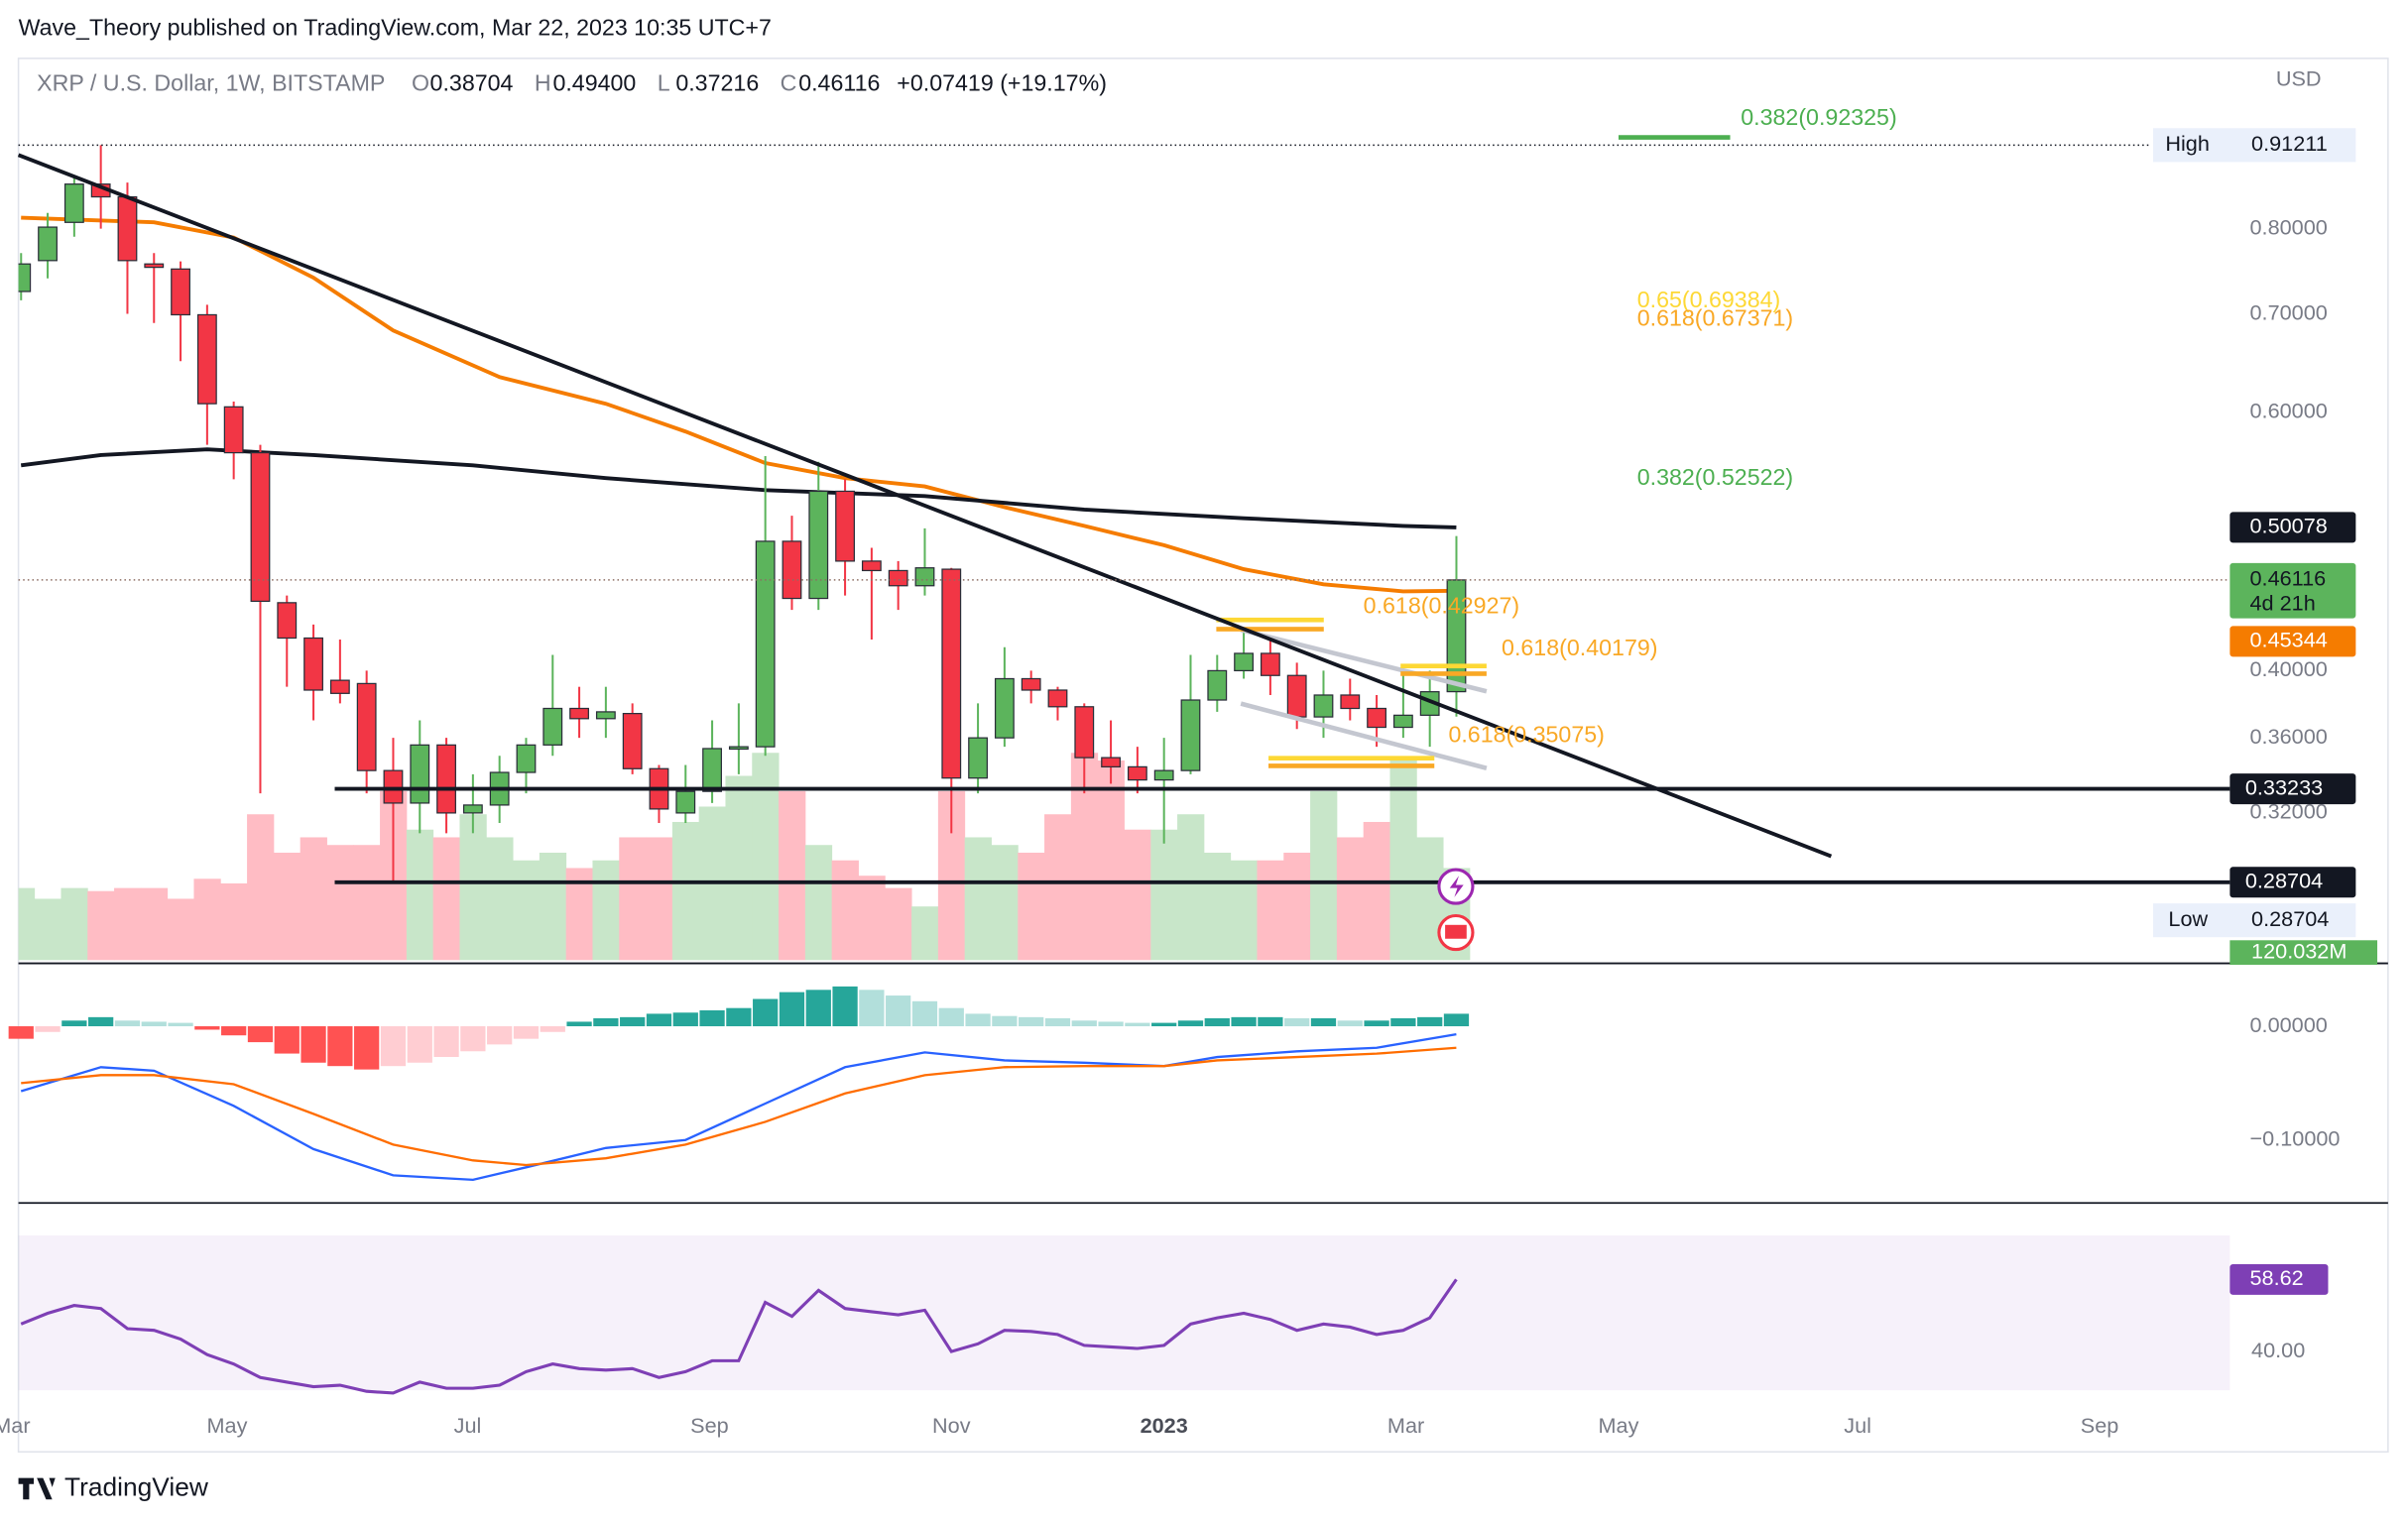 Image resolution: width=2408 pixels, height=1521 pixels. What do you see at coordinates (2289, 226) in the screenshot?
I see `y-tick-label: 0.80000` at bounding box center [2289, 226].